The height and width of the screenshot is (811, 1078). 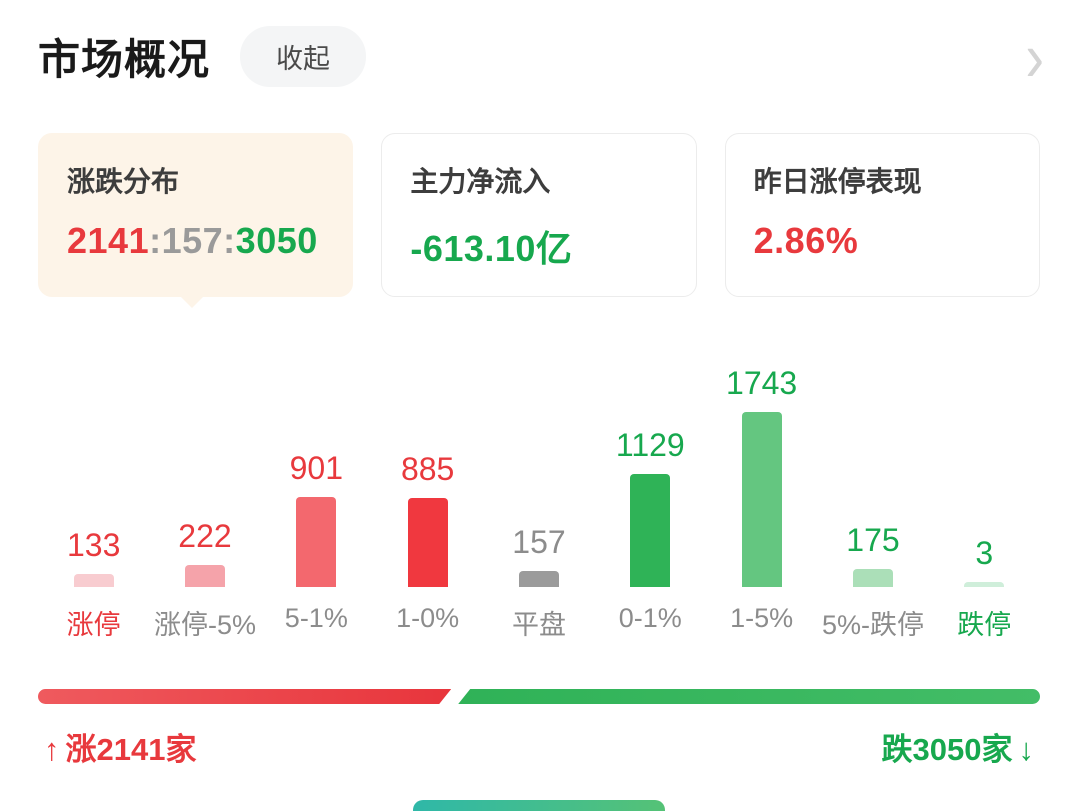 I want to click on bar-value-label: 901, so click(x=316, y=468).